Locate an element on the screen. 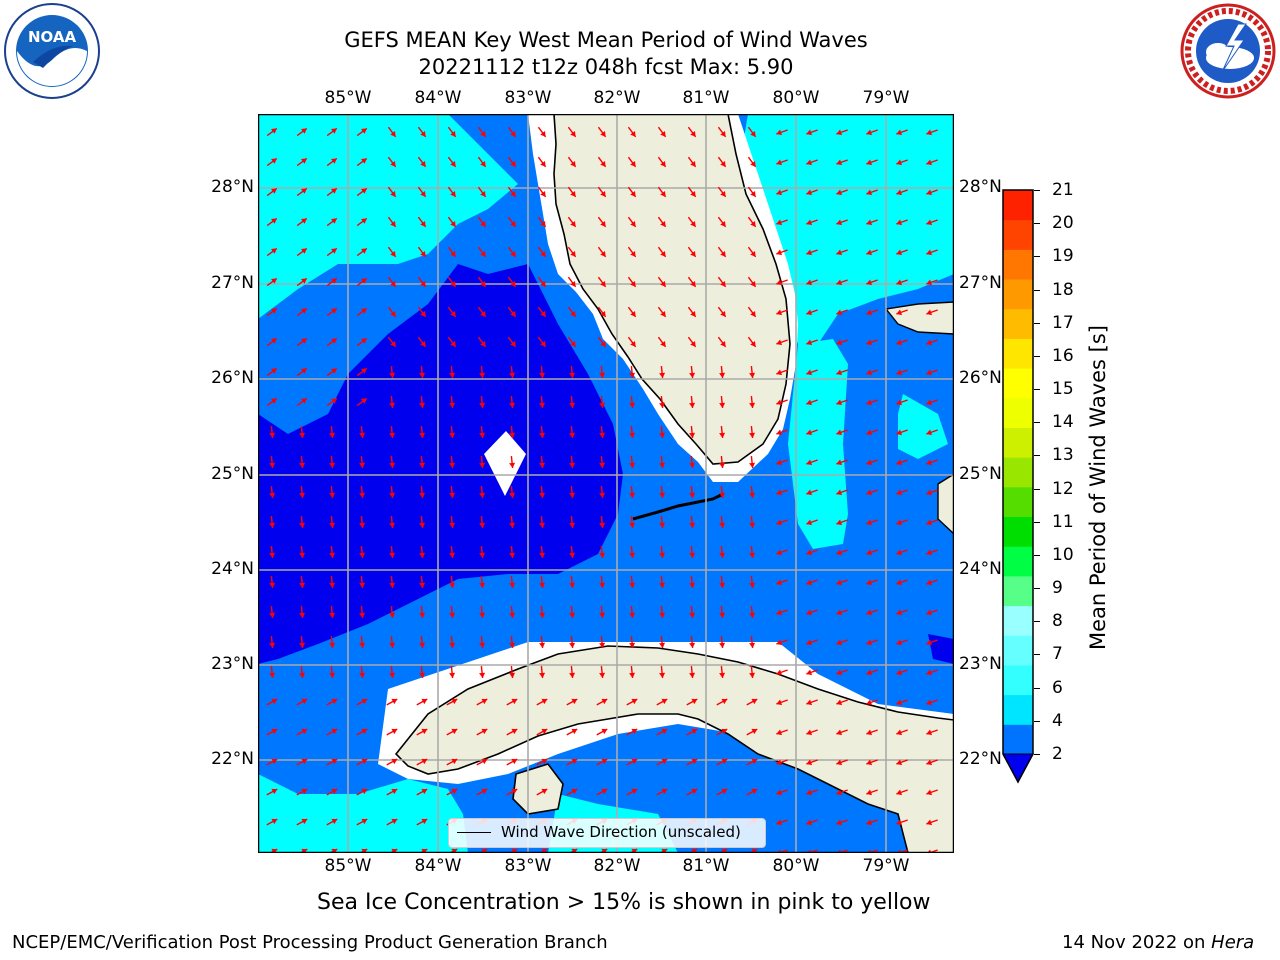  colorbar-tick-label: 20 is located at coordinates (1063, 223).